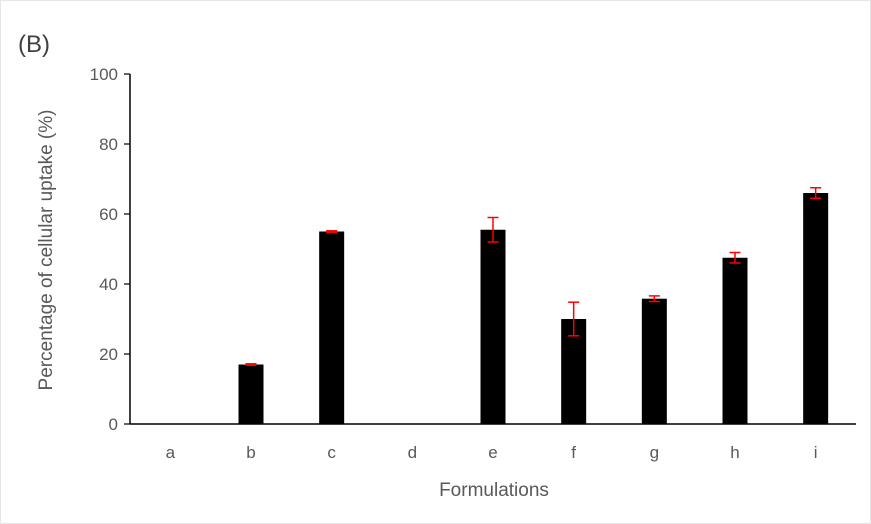 The image size is (871, 524). Describe the element at coordinates (108, 144) in the screenshot. I see `y-tick-label: 80` at that location.